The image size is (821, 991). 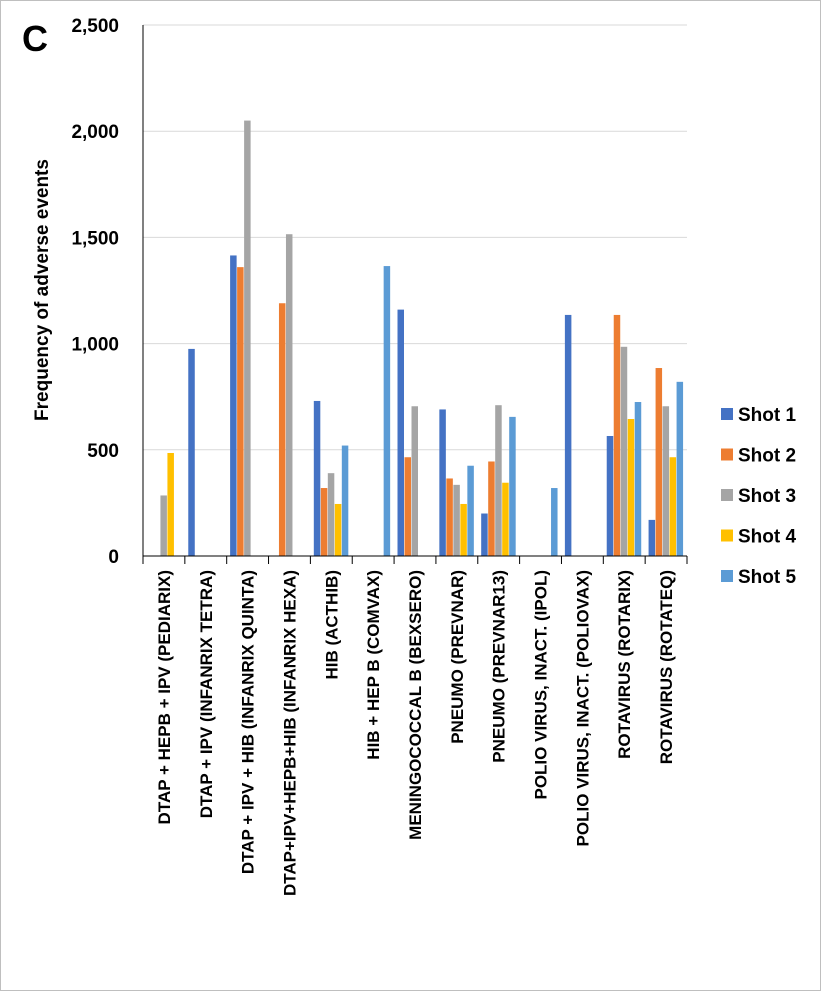 What do you see at coordinates (582, 708) in the screenshot?
I see `x-tick-label: POLIO VIRUS, INACT. (POLIOVAX)` at bounding box center [582, 708].